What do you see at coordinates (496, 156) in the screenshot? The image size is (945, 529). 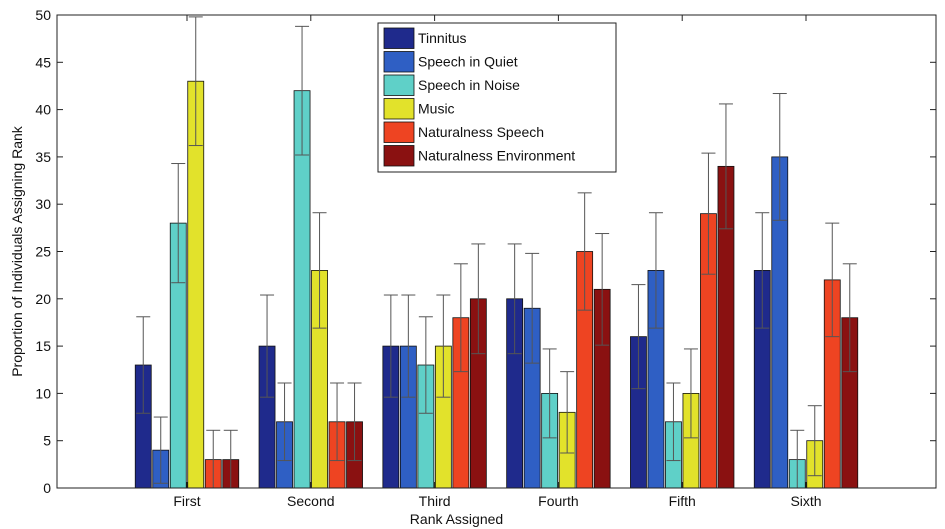 I see `legend-label: Naturalness Environment` at bounding box center [496, 156].